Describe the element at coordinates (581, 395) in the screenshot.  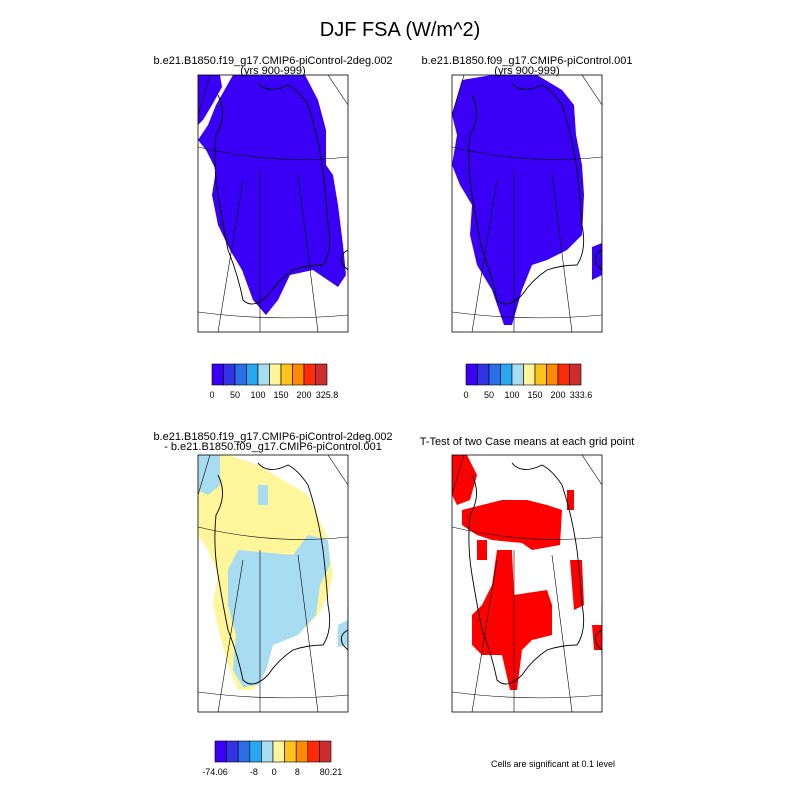
I see `colorbar-label: 333.6` at that location.